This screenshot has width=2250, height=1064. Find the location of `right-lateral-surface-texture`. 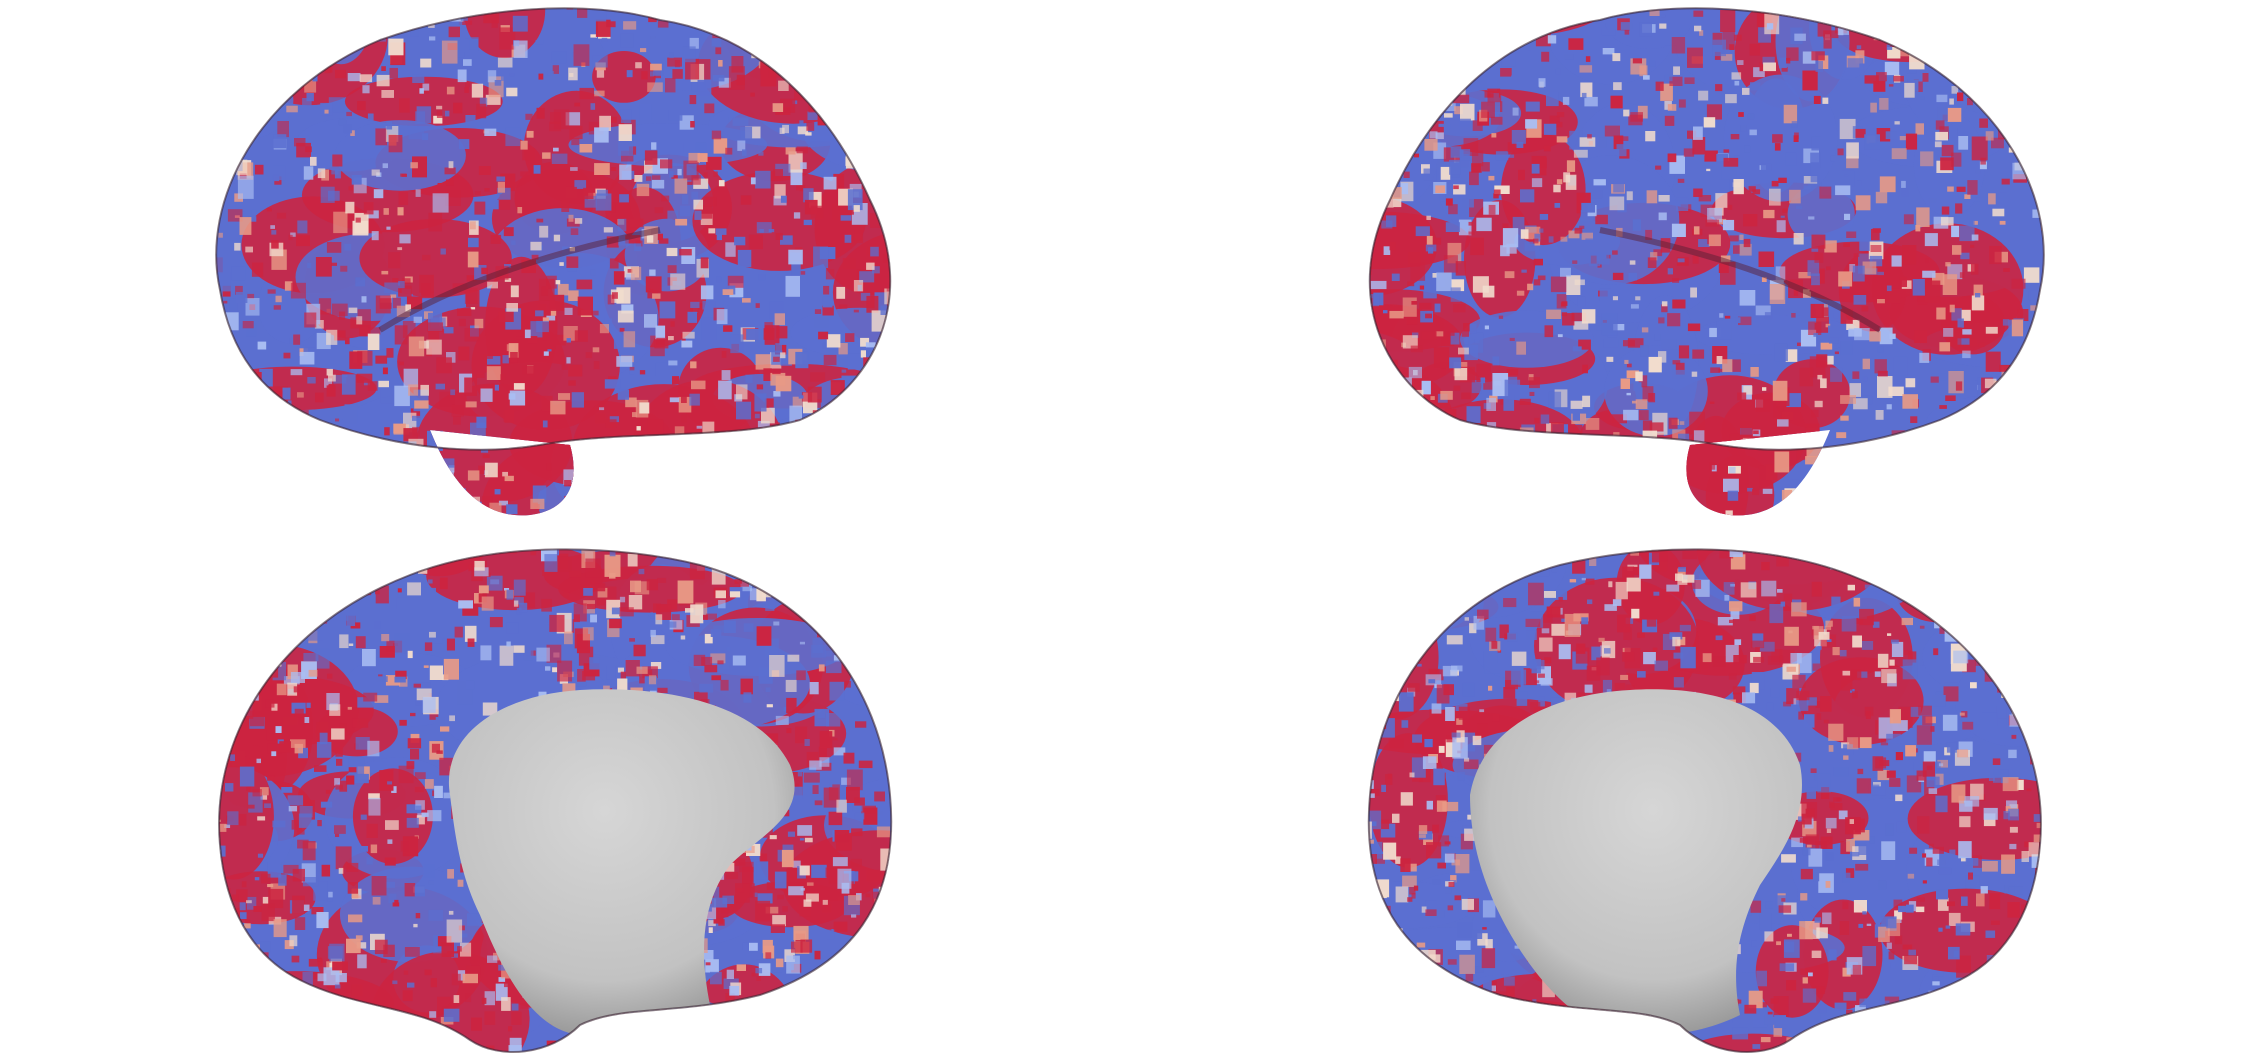

right-lateral-surface-texture is located at coordinates (1706, 262).